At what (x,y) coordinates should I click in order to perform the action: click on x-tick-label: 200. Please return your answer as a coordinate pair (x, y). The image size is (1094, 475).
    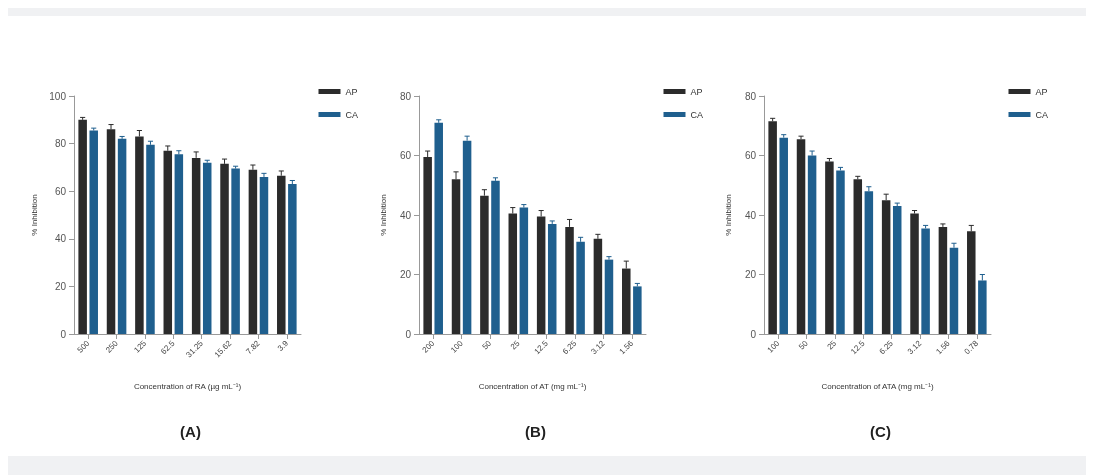
    Looking at the image, I should click on (428, 346).